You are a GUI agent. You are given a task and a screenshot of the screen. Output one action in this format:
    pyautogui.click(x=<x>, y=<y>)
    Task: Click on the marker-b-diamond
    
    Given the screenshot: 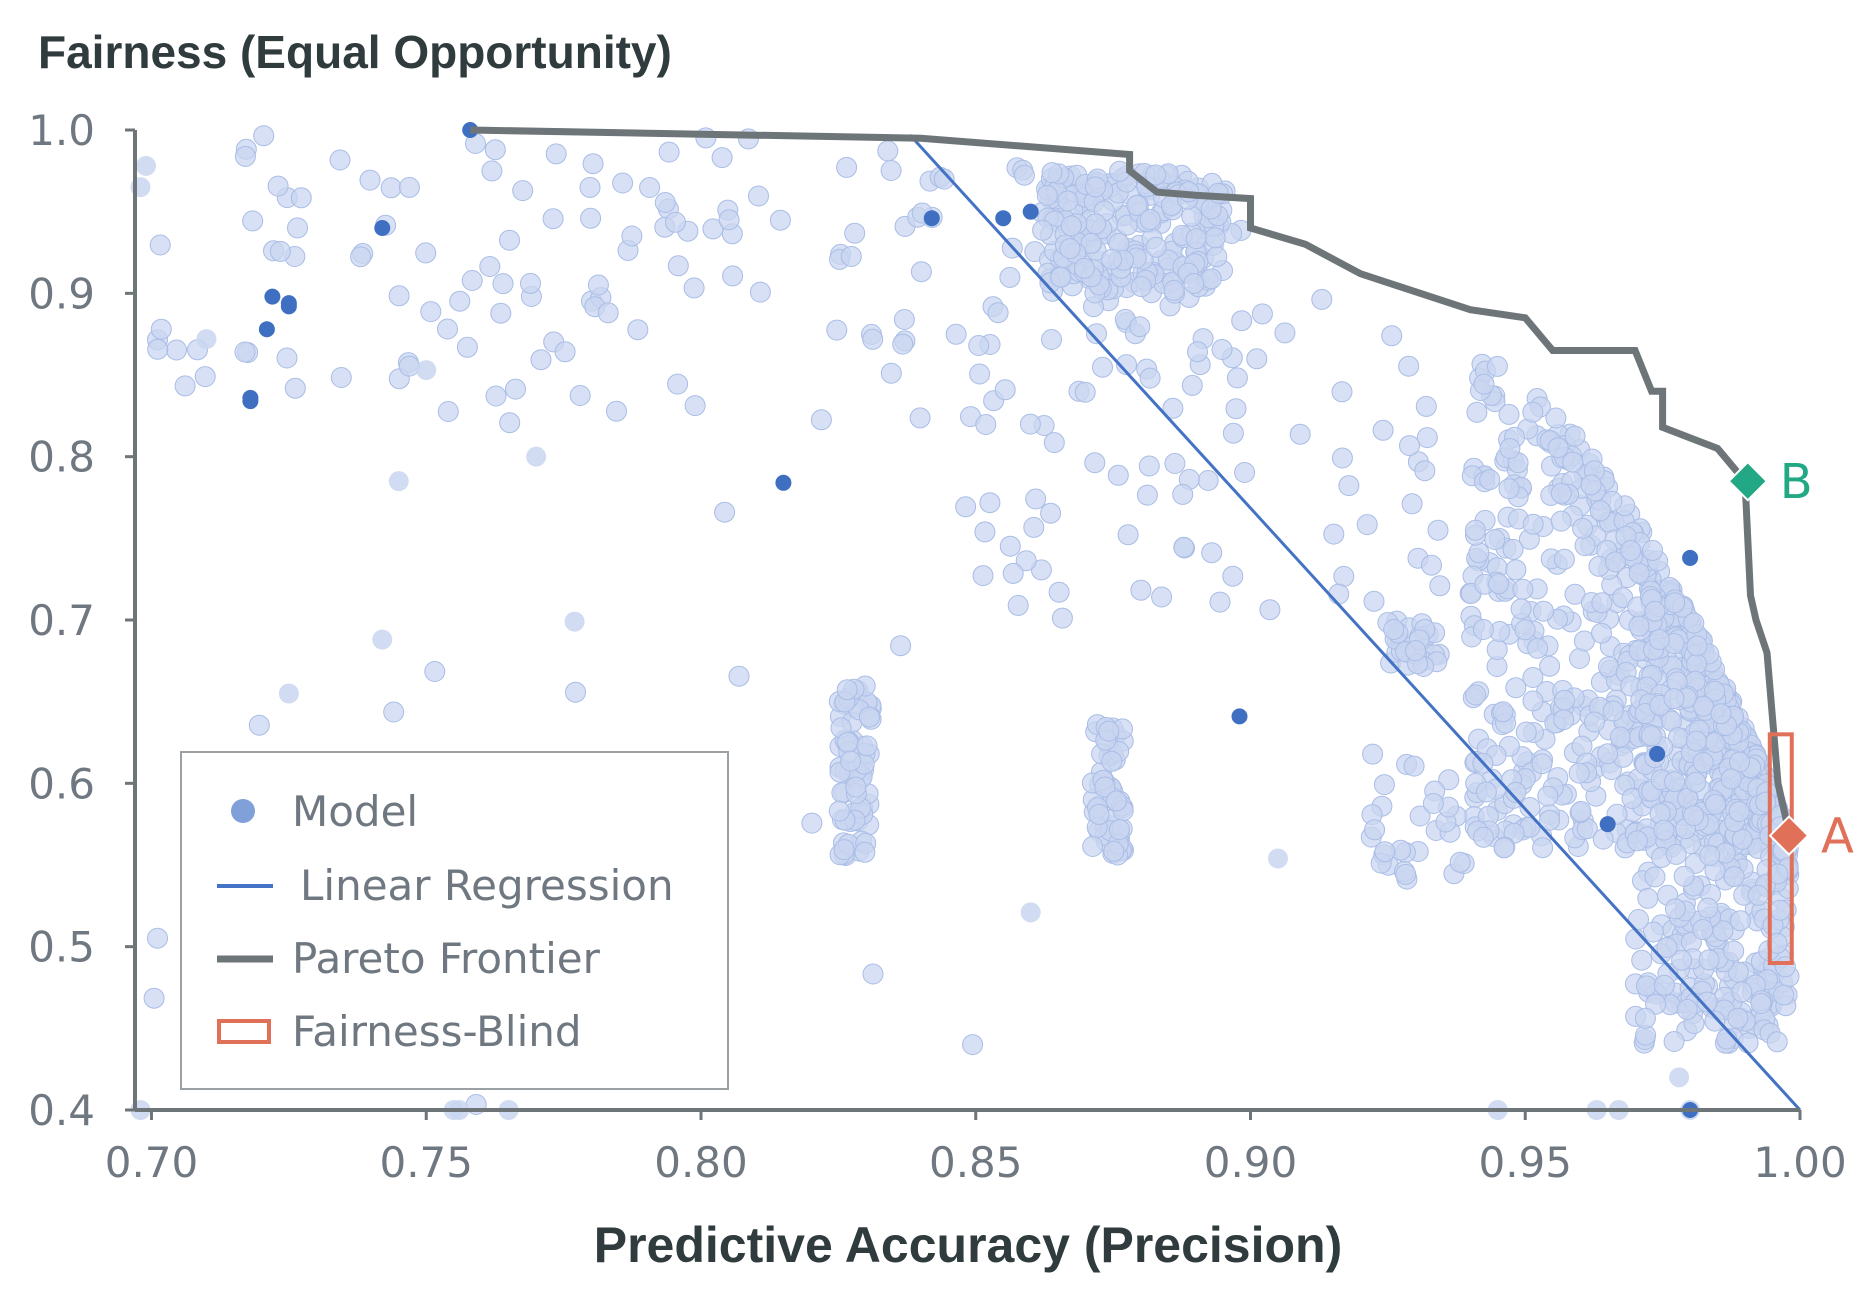 What is the action you would take?
    pyautogui.click(x=1748, y=481)
    